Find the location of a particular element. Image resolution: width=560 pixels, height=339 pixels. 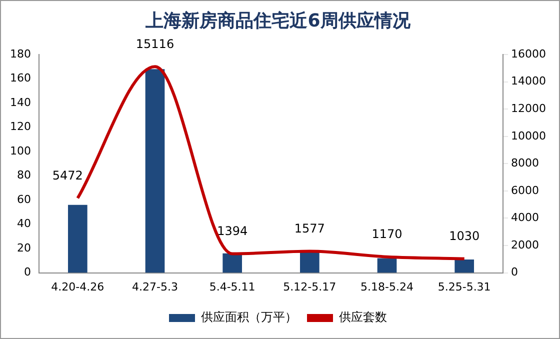

y2-tick-label: 4000 is located at coordinates (525, 217).